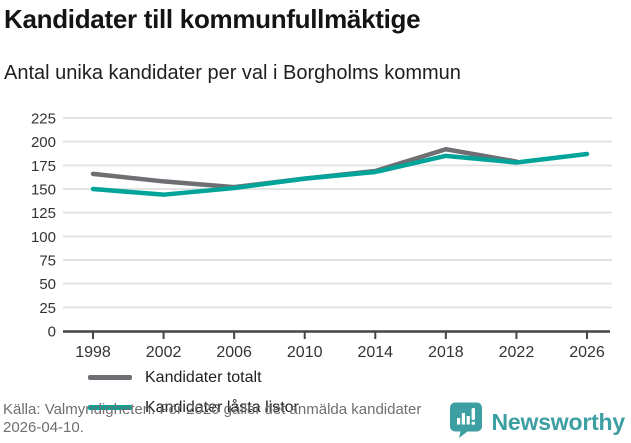 The height and width of the screenshot is (443, 631). Describe the element at coordinates (212, 19) in the screenshot. I see `page-title: Kandidater till kommunfullmäktige` at that location.